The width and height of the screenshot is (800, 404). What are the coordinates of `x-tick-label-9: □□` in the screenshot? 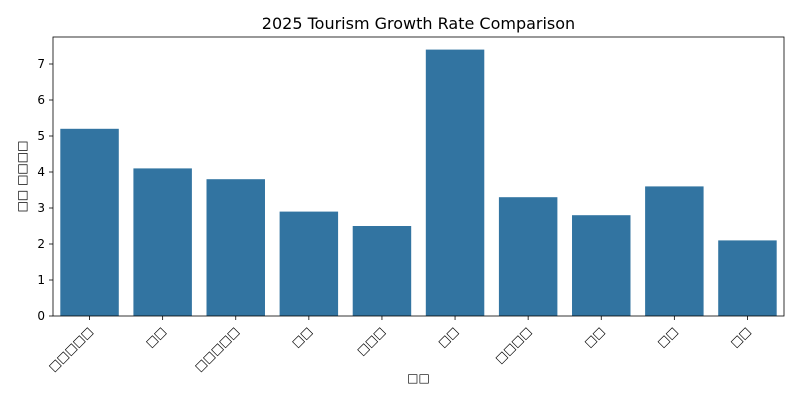 It's located at (741, 337).